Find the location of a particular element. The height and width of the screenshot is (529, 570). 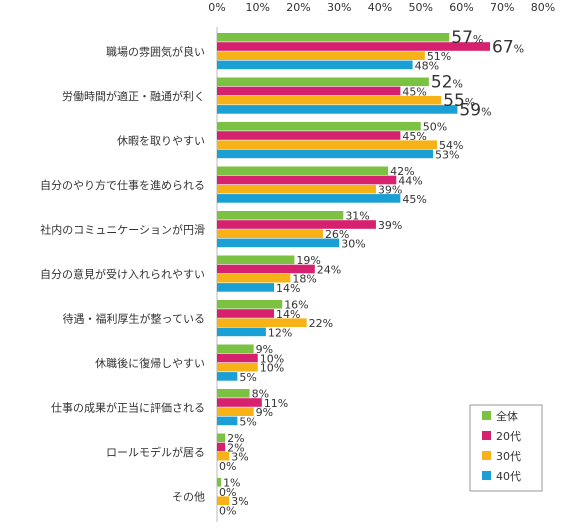

data-label: 22% is located at coordinates (321, 323).